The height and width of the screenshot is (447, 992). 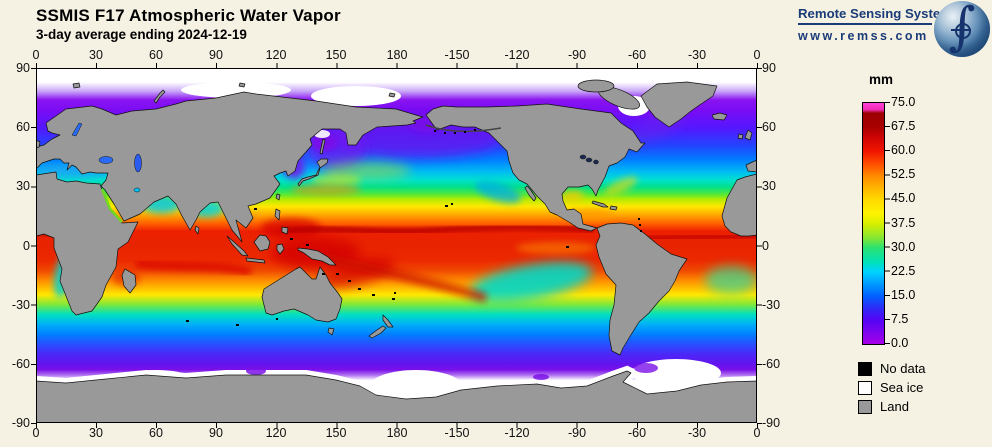 I want to click on colorbar-tick-label: 37.5, so click(x=903, y=223).